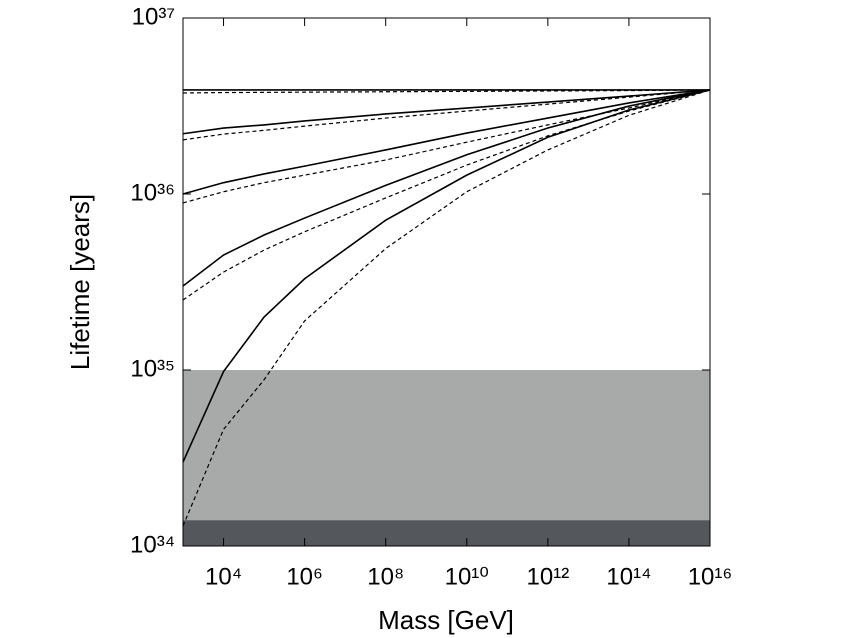  I want to click on x-tick-label: 10¹⁰, so click(467, 576).